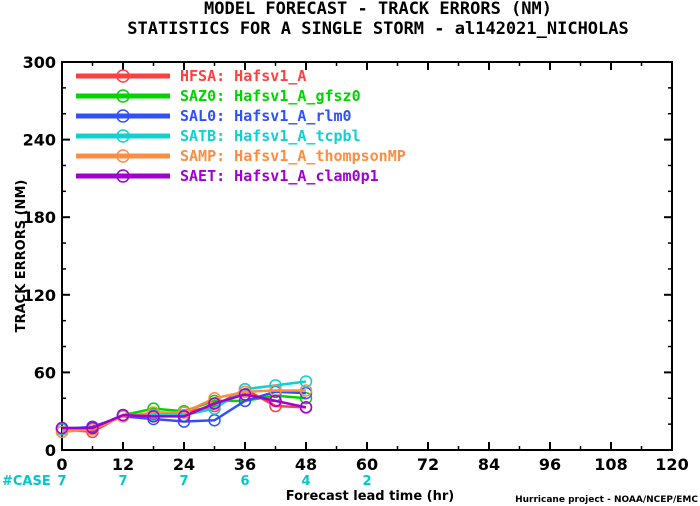 The width and height of the screenshot is (700, 506). What do you see at coordinates (50, 450) in the screenshot?
I see `y-tick-label: 0` at bounding box center [50, 450].